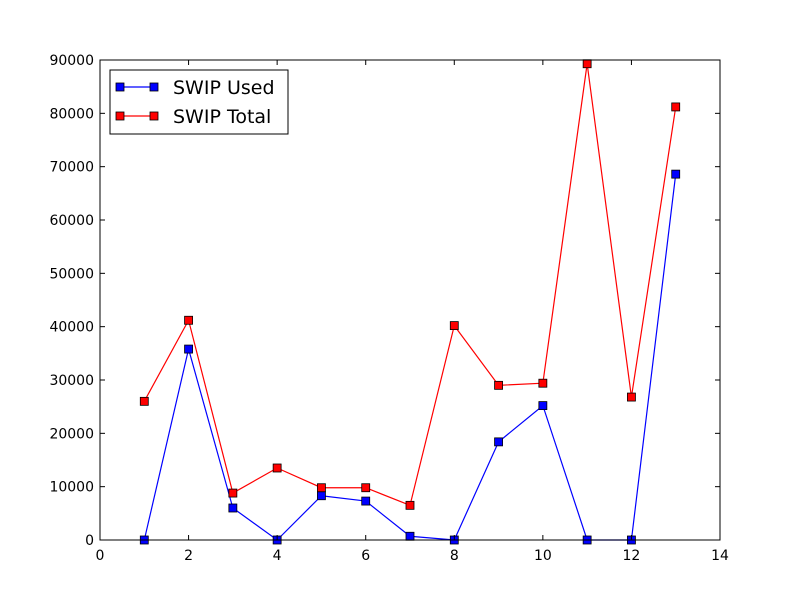  Describe the element at coordinates (454, 556) in the screenshot. I see `x-tick-label: 8` at that location.